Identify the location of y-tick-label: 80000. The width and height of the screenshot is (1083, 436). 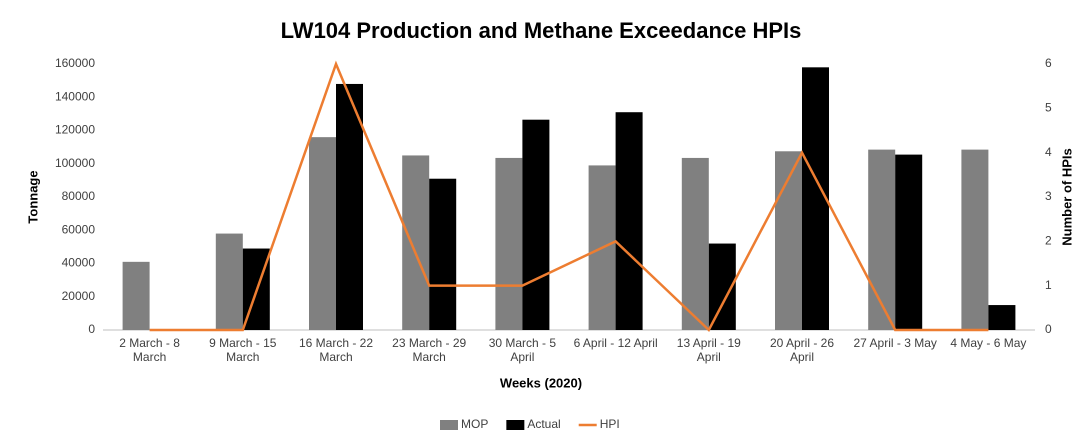
(79, 196).